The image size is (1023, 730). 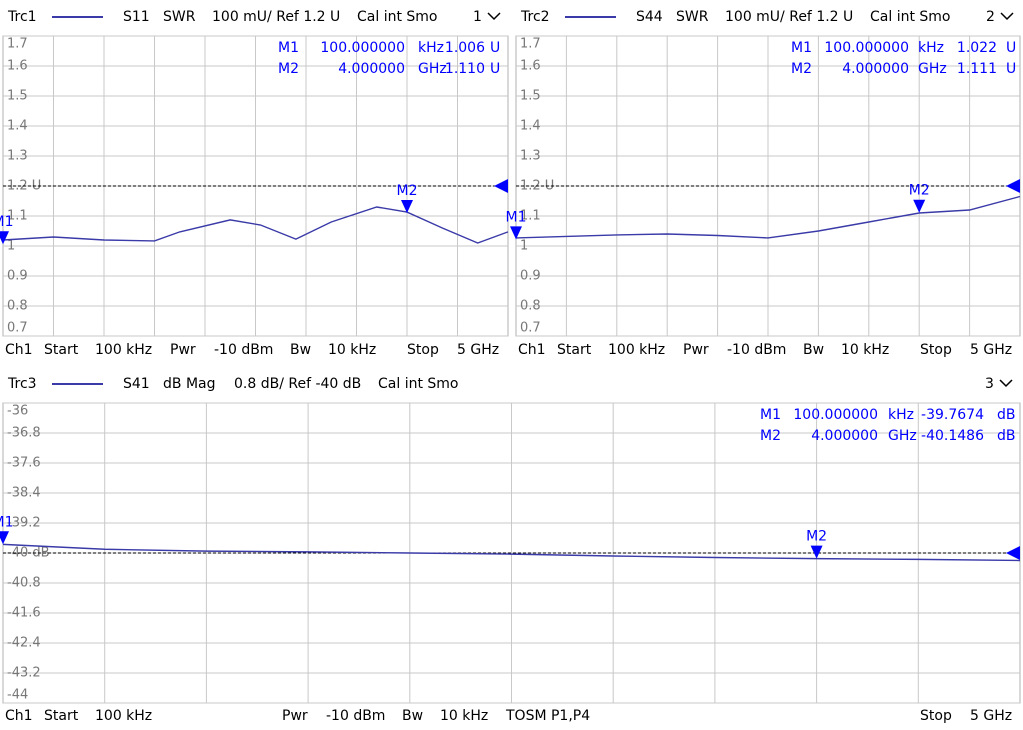 What do you see at coordinates (22, 17) in the screenshot?
I see `header-name: Trc1` at bounding box center [22, 17].